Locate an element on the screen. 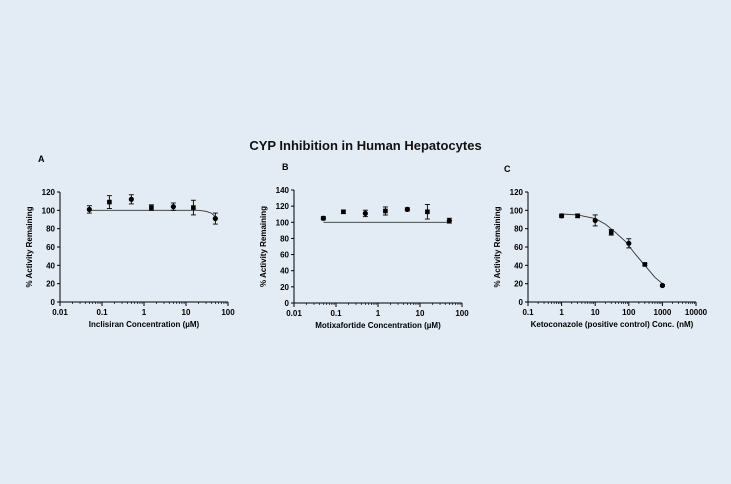  x-axis-label: Motixafortide Concentration (µM) is located at coordinates (378, 325).